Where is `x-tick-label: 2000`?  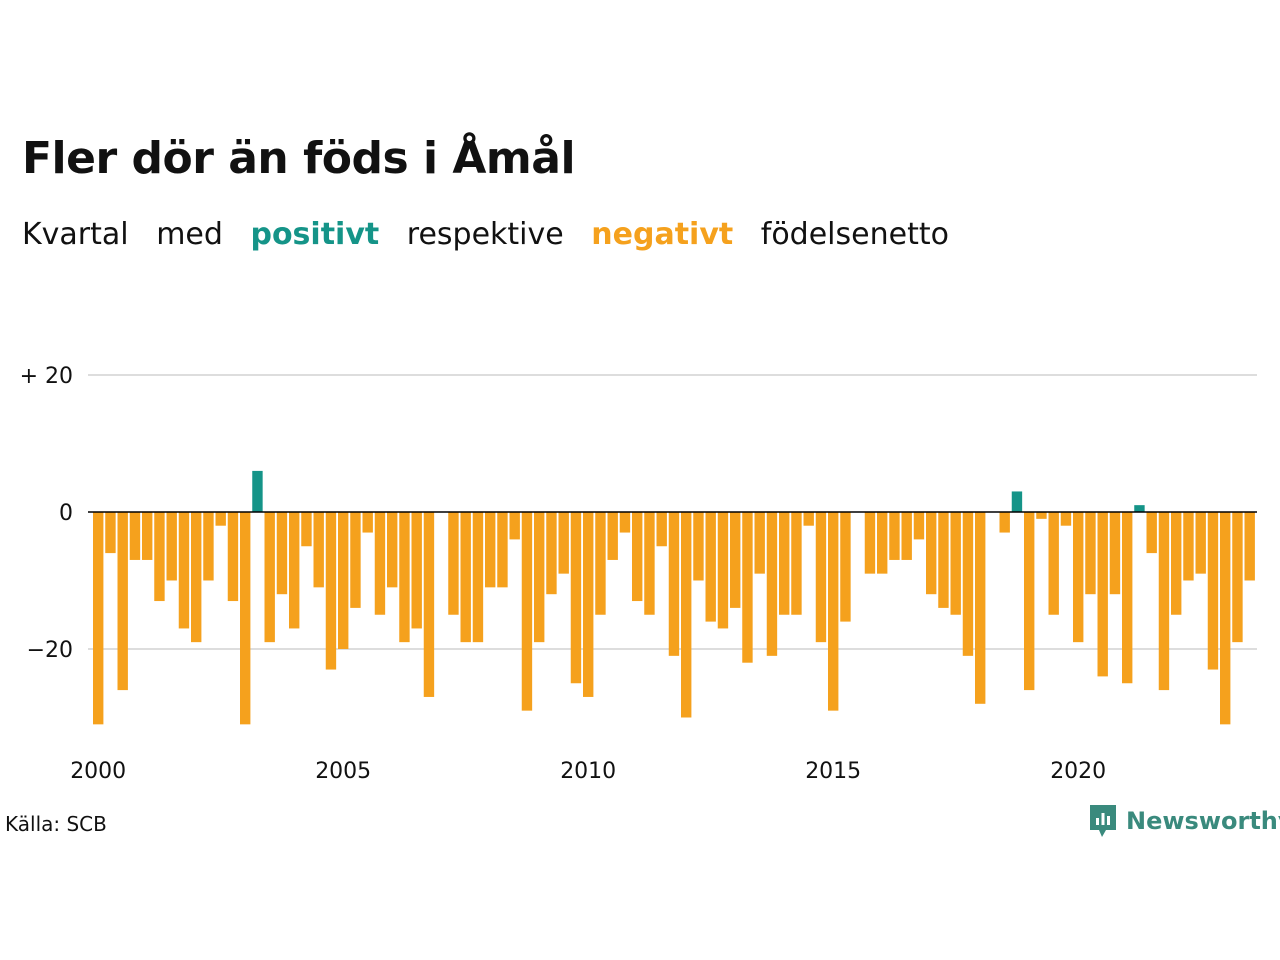
x-tick-label: 2000 is located at coordinates (98, 771).